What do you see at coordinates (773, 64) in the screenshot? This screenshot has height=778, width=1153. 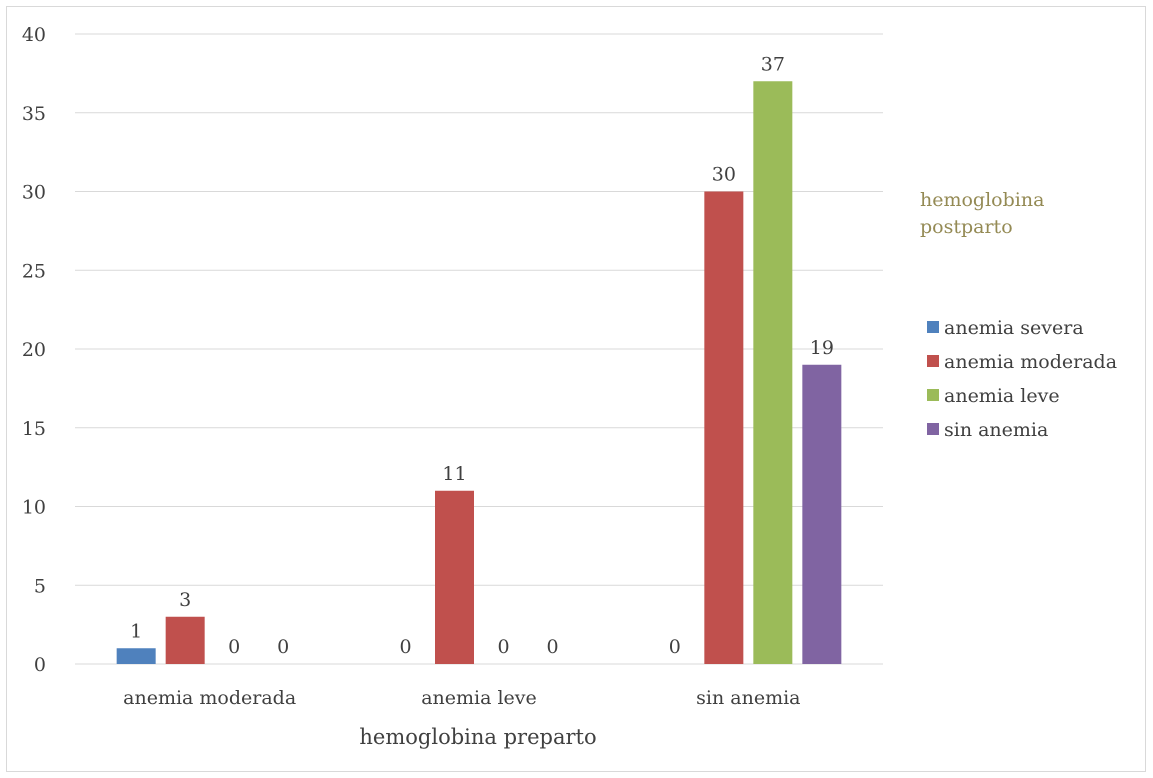 I see `data-label-2-2: 37` at bounding box center [773, 64].